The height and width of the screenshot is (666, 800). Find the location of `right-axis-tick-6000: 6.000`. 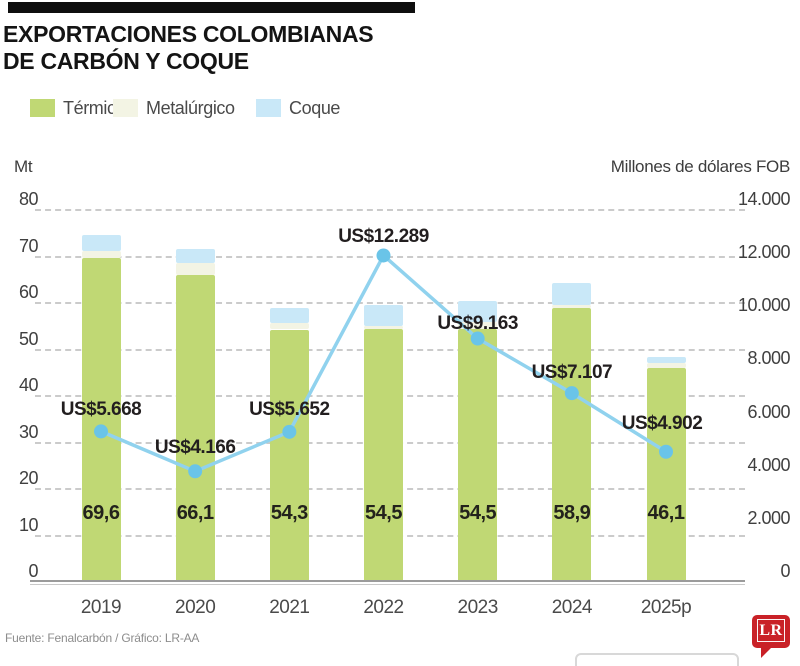

right-axis-tick-6000: 6.000 is located at coordinates (768, 411).